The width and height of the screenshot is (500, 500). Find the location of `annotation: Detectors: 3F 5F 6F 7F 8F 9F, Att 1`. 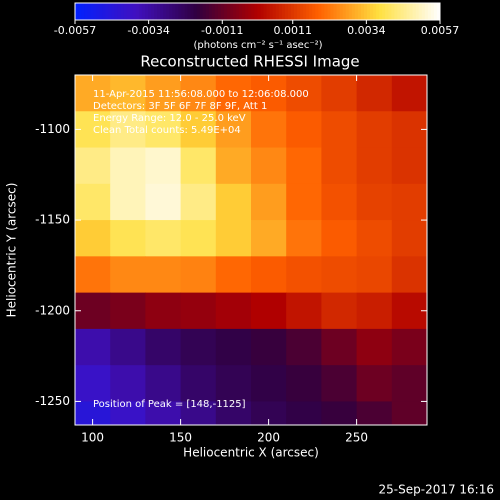

annotation: Detectors: 3F 5F 6F 7F 8F 9F, Att 1 is located at coordinates (180, 106).